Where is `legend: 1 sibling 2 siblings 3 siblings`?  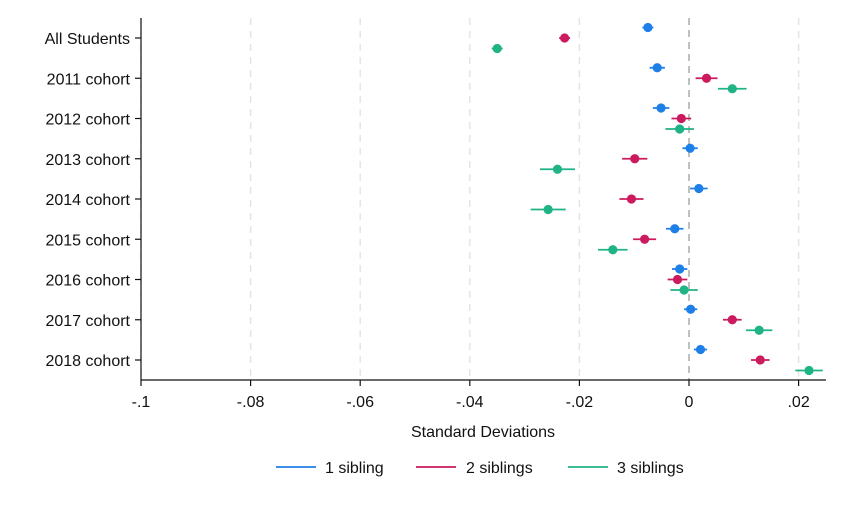 legend: 1 sibling 2 siblings 3 siblings is located at coordinates (480, 468).